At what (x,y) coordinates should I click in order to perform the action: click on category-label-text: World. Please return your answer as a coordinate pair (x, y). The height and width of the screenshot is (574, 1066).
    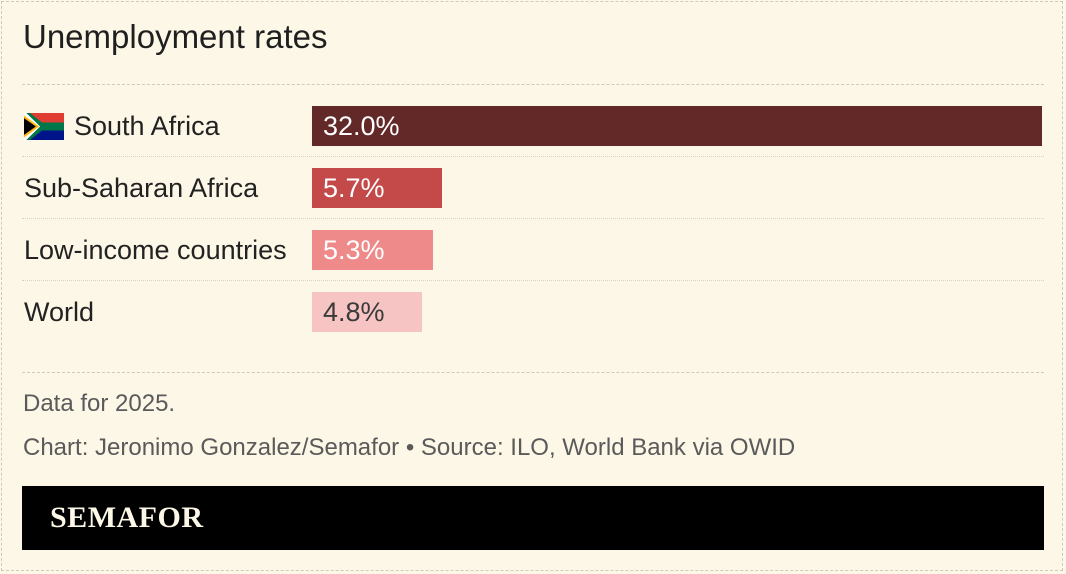
    Looking at the image, I should click on (59, 311).